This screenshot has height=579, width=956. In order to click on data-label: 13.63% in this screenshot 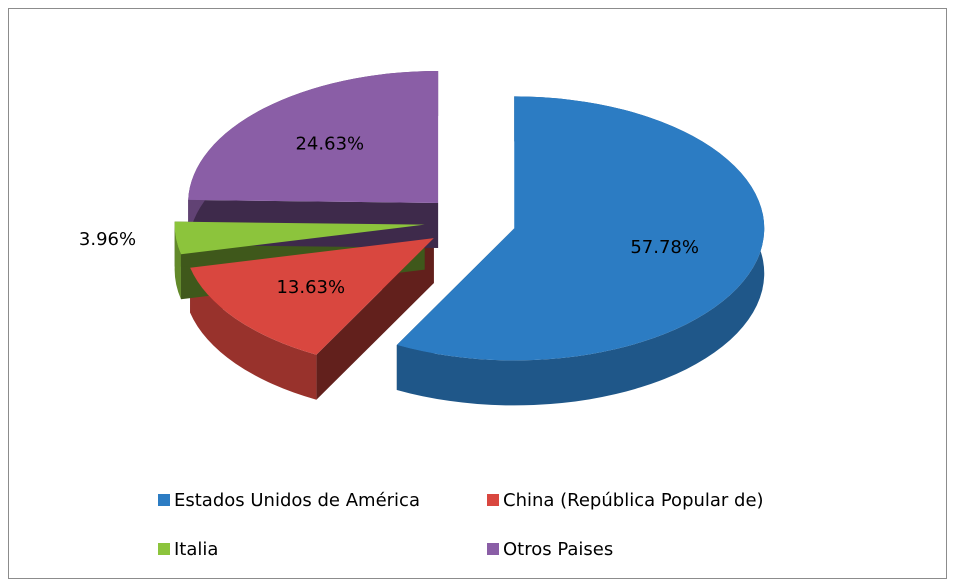, I will do `click(310, 287)`.